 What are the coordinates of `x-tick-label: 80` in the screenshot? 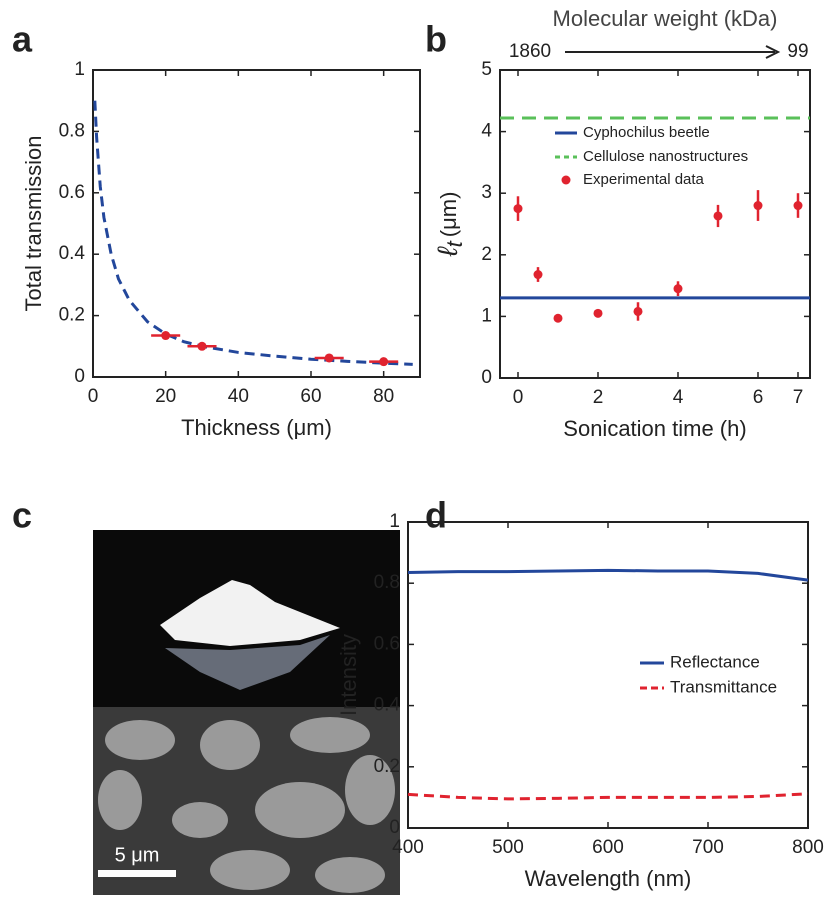 It's located at (383, 396).